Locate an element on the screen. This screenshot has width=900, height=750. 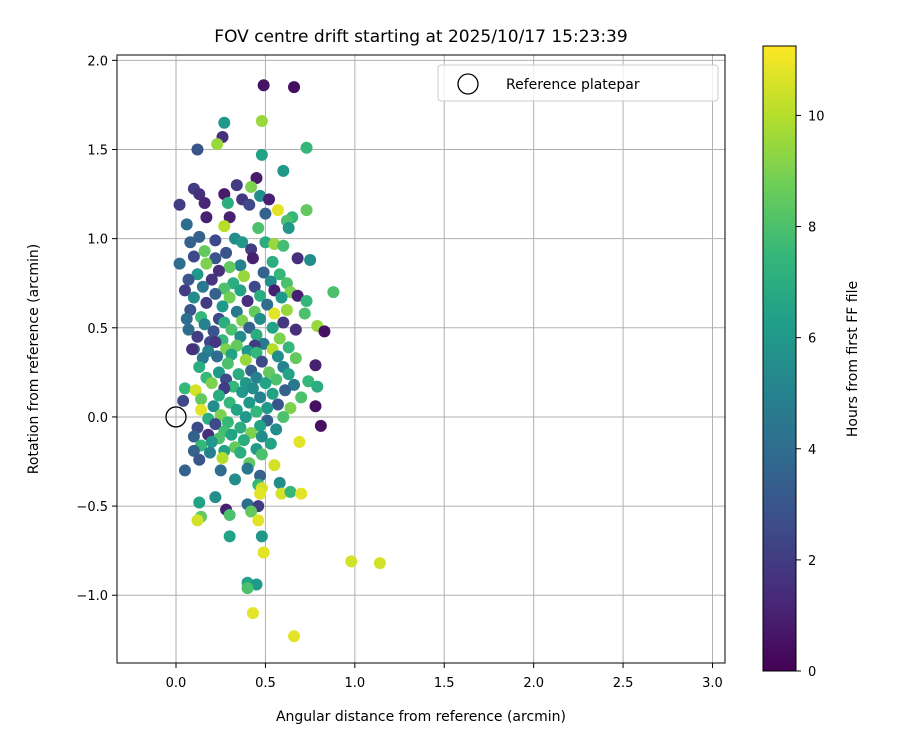
x-tick-label: 2.5 is located at coordinates (623, 683).